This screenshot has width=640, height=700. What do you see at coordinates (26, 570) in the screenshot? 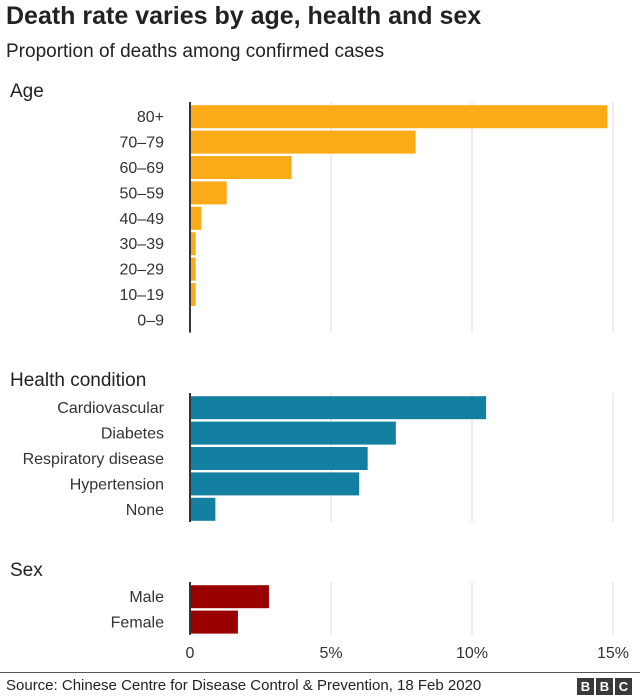
I see `panel-title: Sex` at bounding box center [26, 570].